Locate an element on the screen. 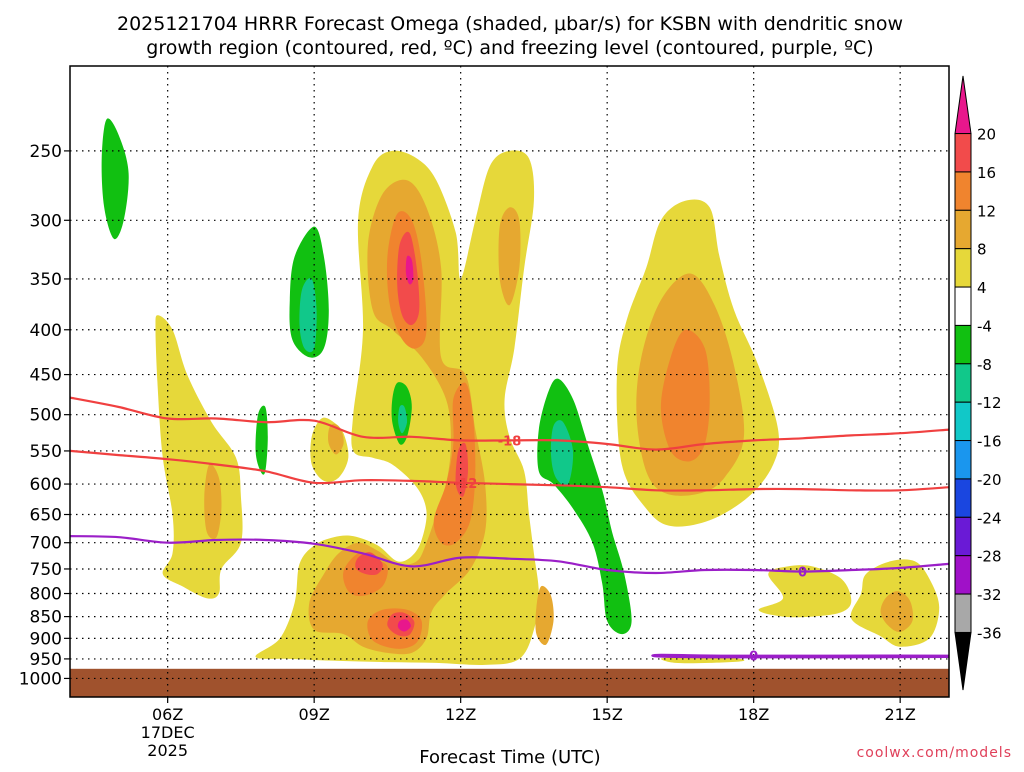 The width and height of the screenshot is (1024, 772). y-tick-label-800: 800 is located at coordinates (46, 595).